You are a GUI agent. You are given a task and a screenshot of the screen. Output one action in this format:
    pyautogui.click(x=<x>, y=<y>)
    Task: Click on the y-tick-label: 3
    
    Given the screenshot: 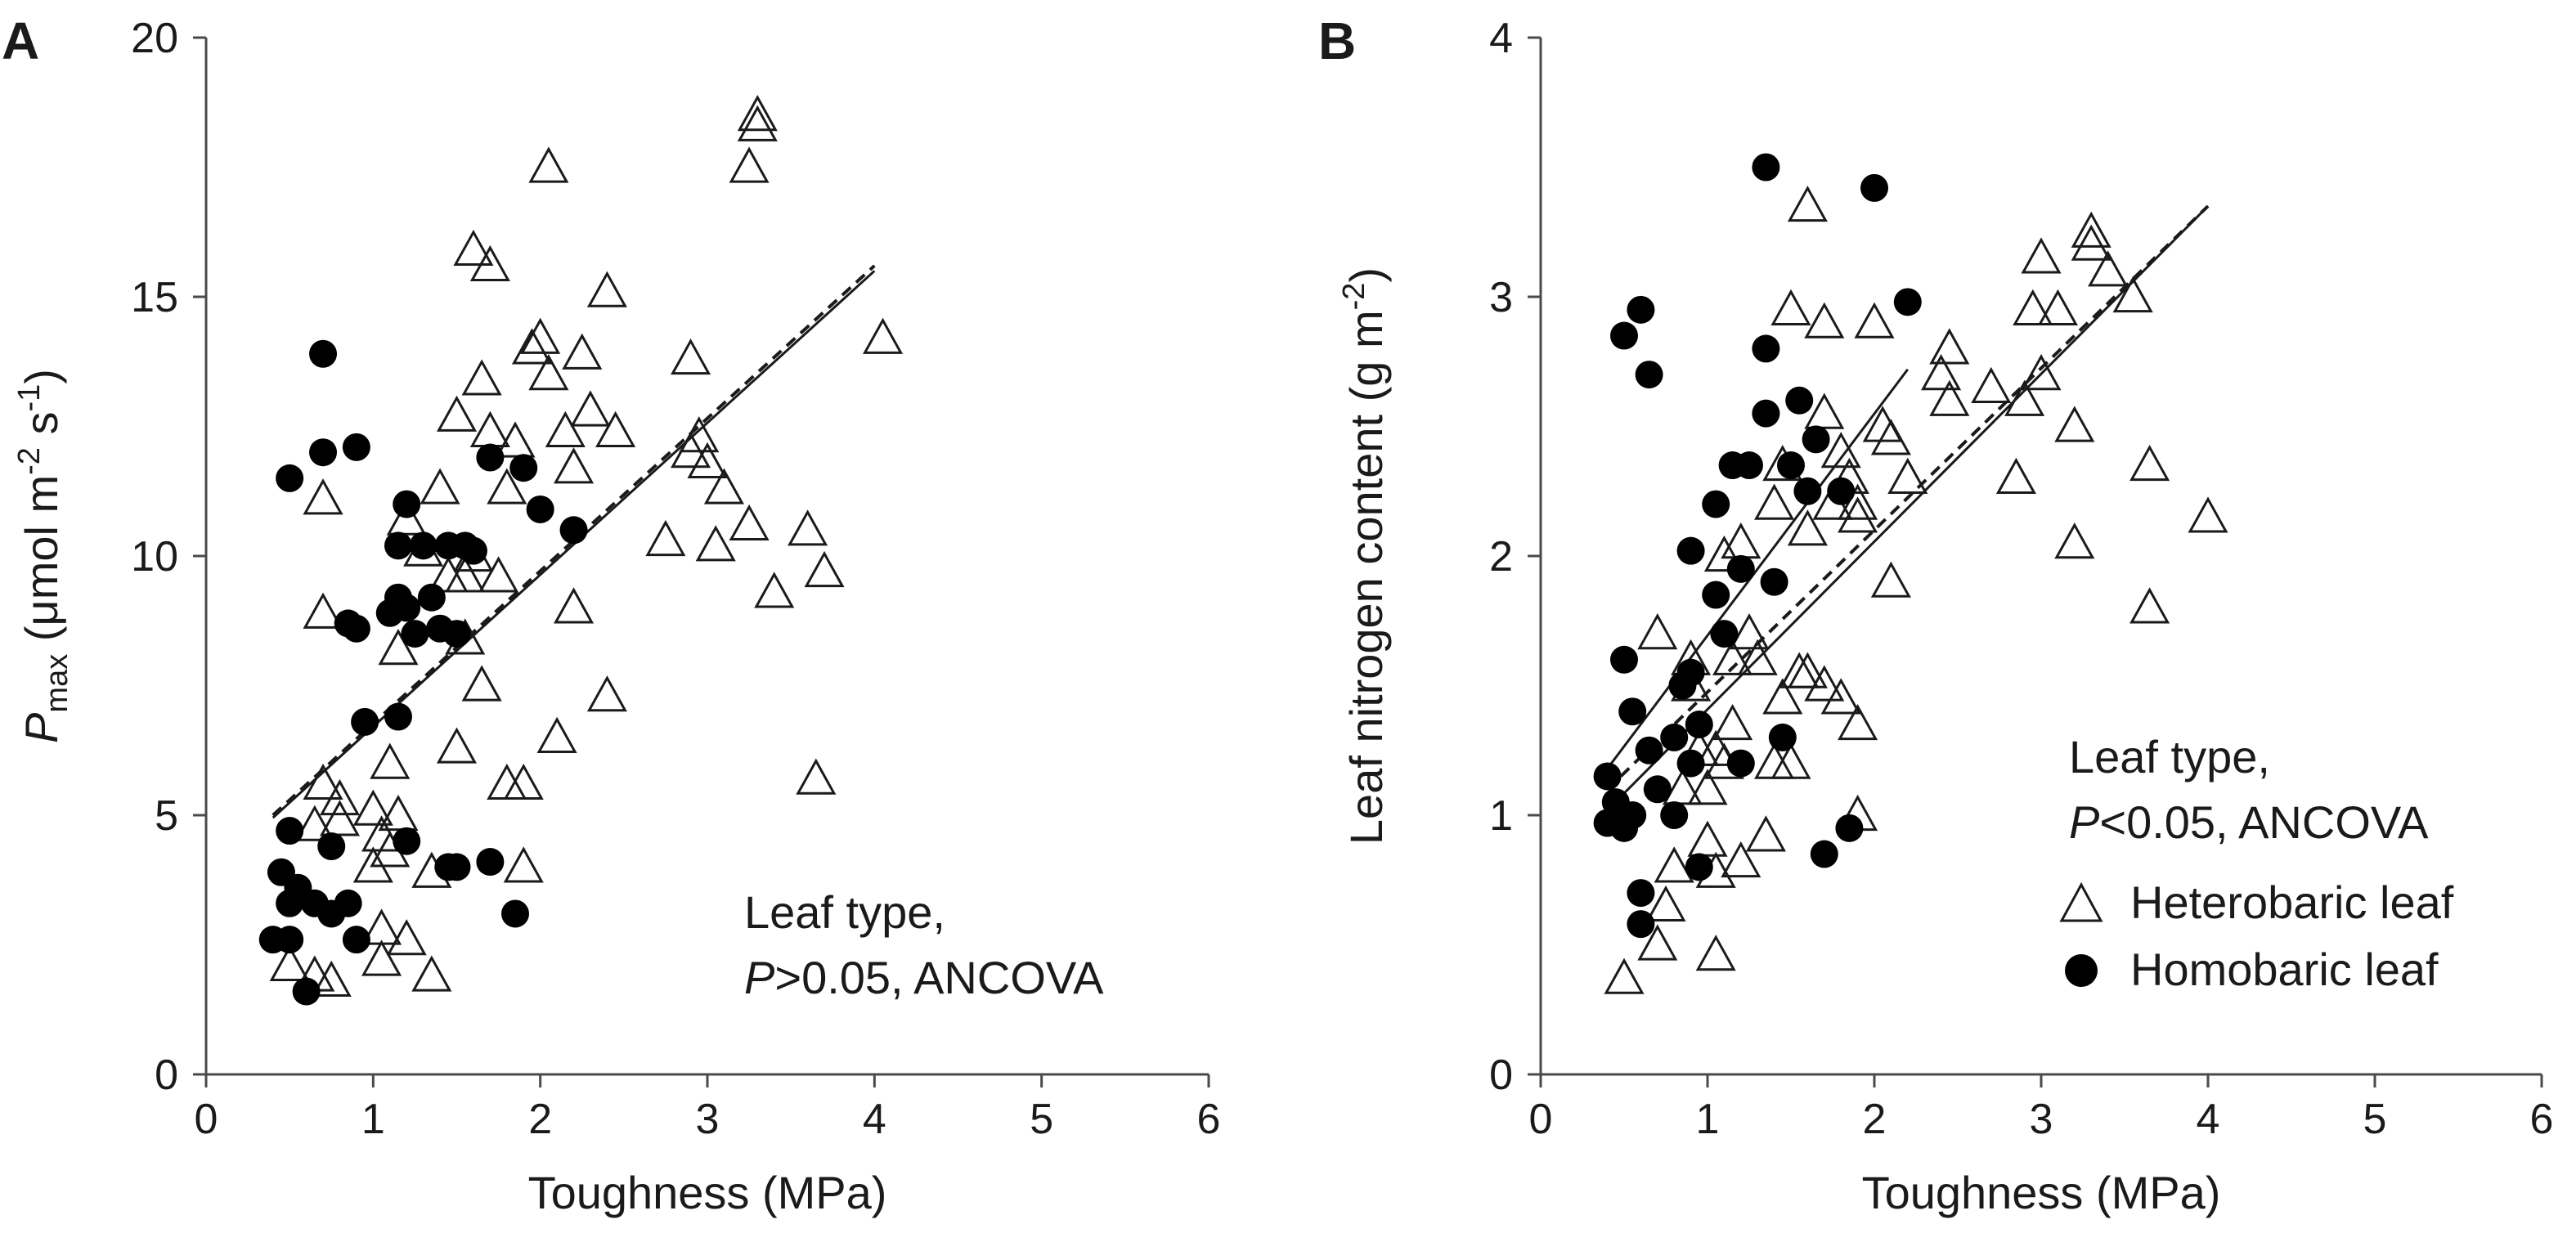 What is the action you would take?
    pyautogui.click(x=1501, y=297)
    